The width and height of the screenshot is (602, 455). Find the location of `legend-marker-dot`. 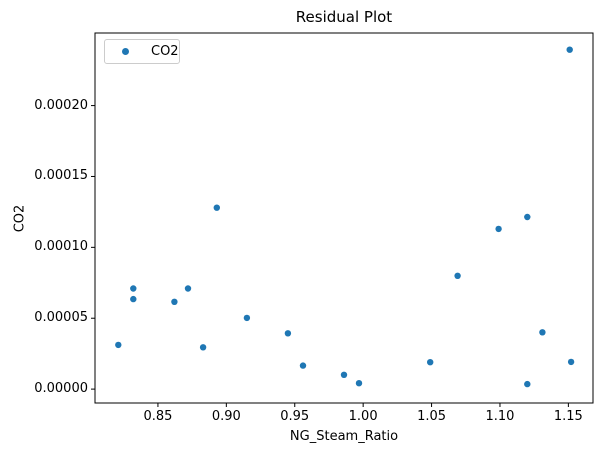

legend-marker-dot is located at coordinates (125, 51).